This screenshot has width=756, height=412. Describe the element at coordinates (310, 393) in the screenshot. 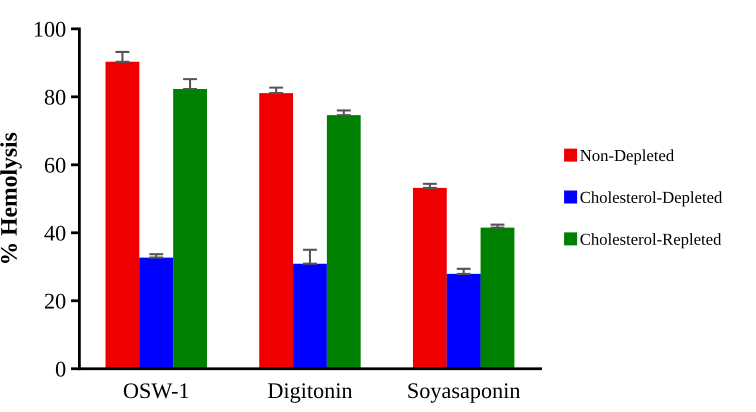

I see `x-tick-label: Digitonin` at that location.